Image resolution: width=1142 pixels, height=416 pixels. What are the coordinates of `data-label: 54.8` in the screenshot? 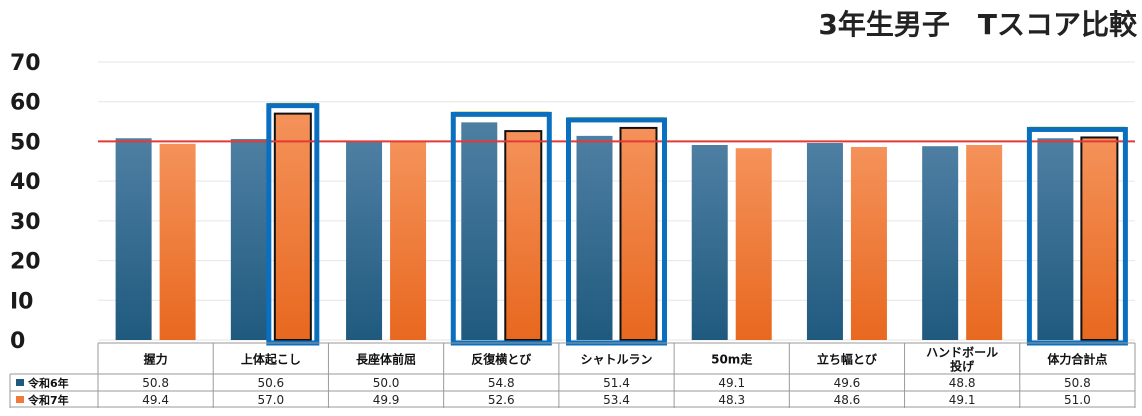 It's located at (501, 383).